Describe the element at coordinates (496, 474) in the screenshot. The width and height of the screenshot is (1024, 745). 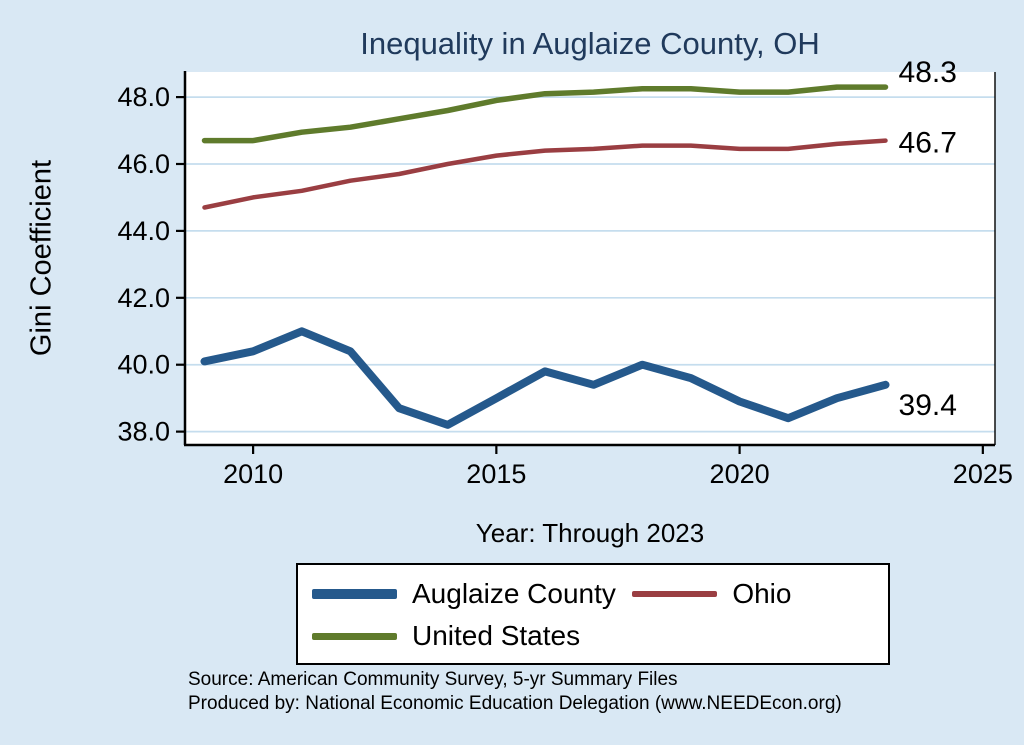
I see `x-tick-label: 2015` at that location.